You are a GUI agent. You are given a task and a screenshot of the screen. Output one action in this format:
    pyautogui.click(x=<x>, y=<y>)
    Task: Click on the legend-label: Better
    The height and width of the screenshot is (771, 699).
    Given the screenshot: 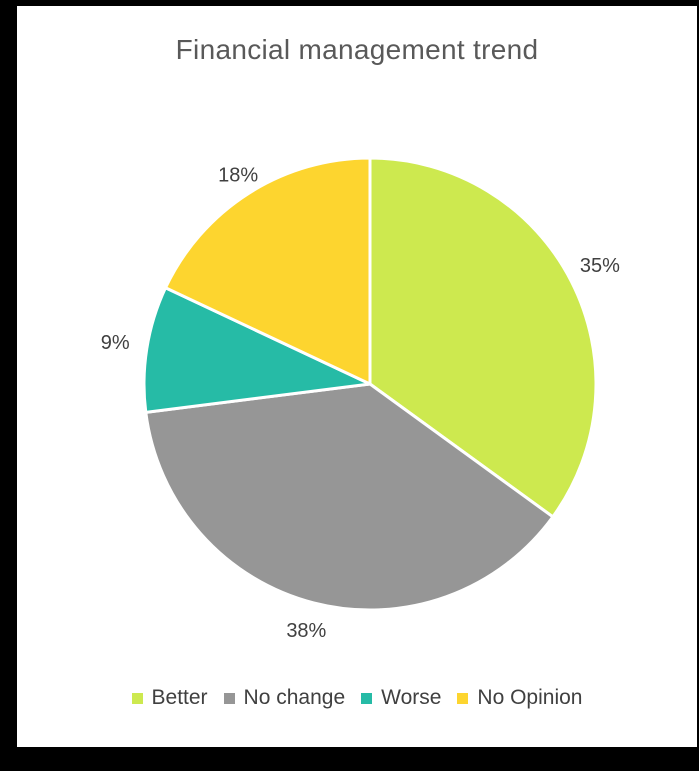 What is the action you would take?
    pyautogui.click(x=179, y=697)
    